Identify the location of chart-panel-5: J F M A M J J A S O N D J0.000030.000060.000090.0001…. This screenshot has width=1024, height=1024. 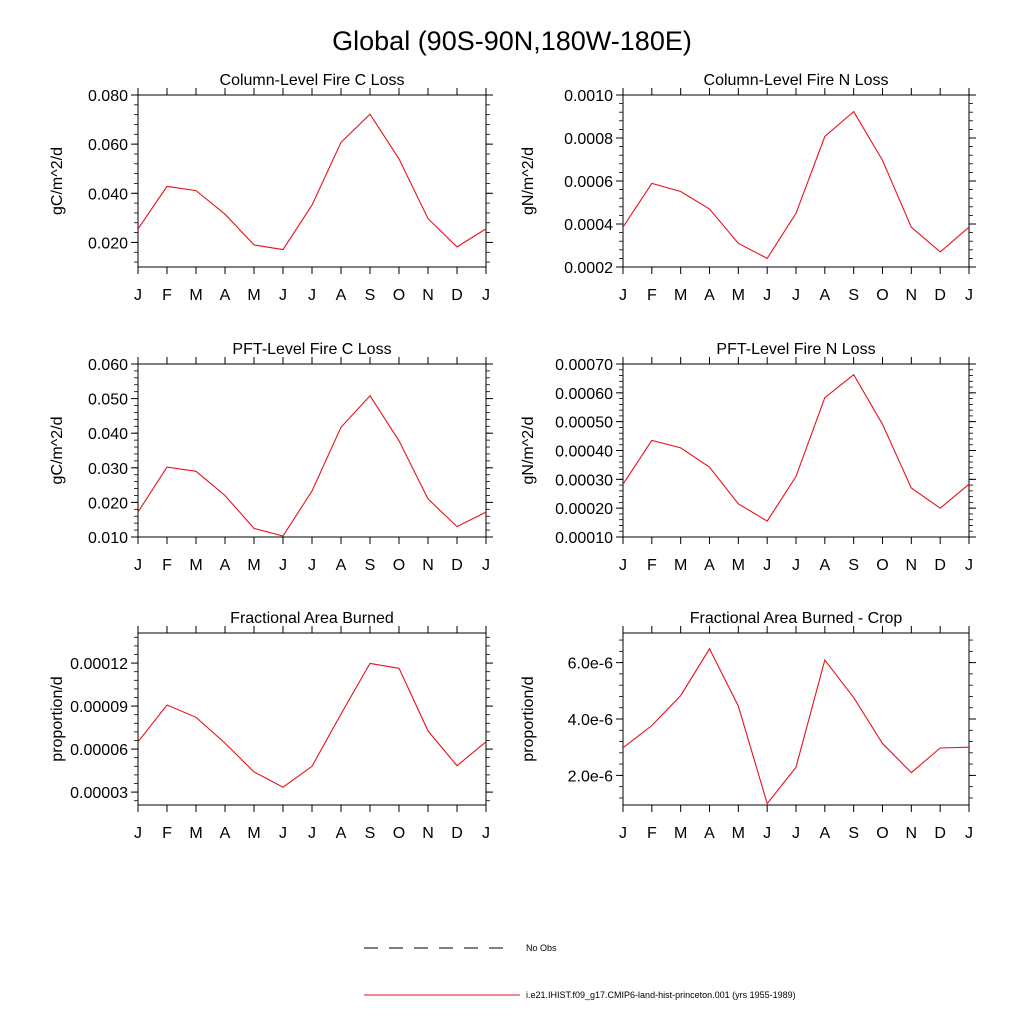
(271, 726).